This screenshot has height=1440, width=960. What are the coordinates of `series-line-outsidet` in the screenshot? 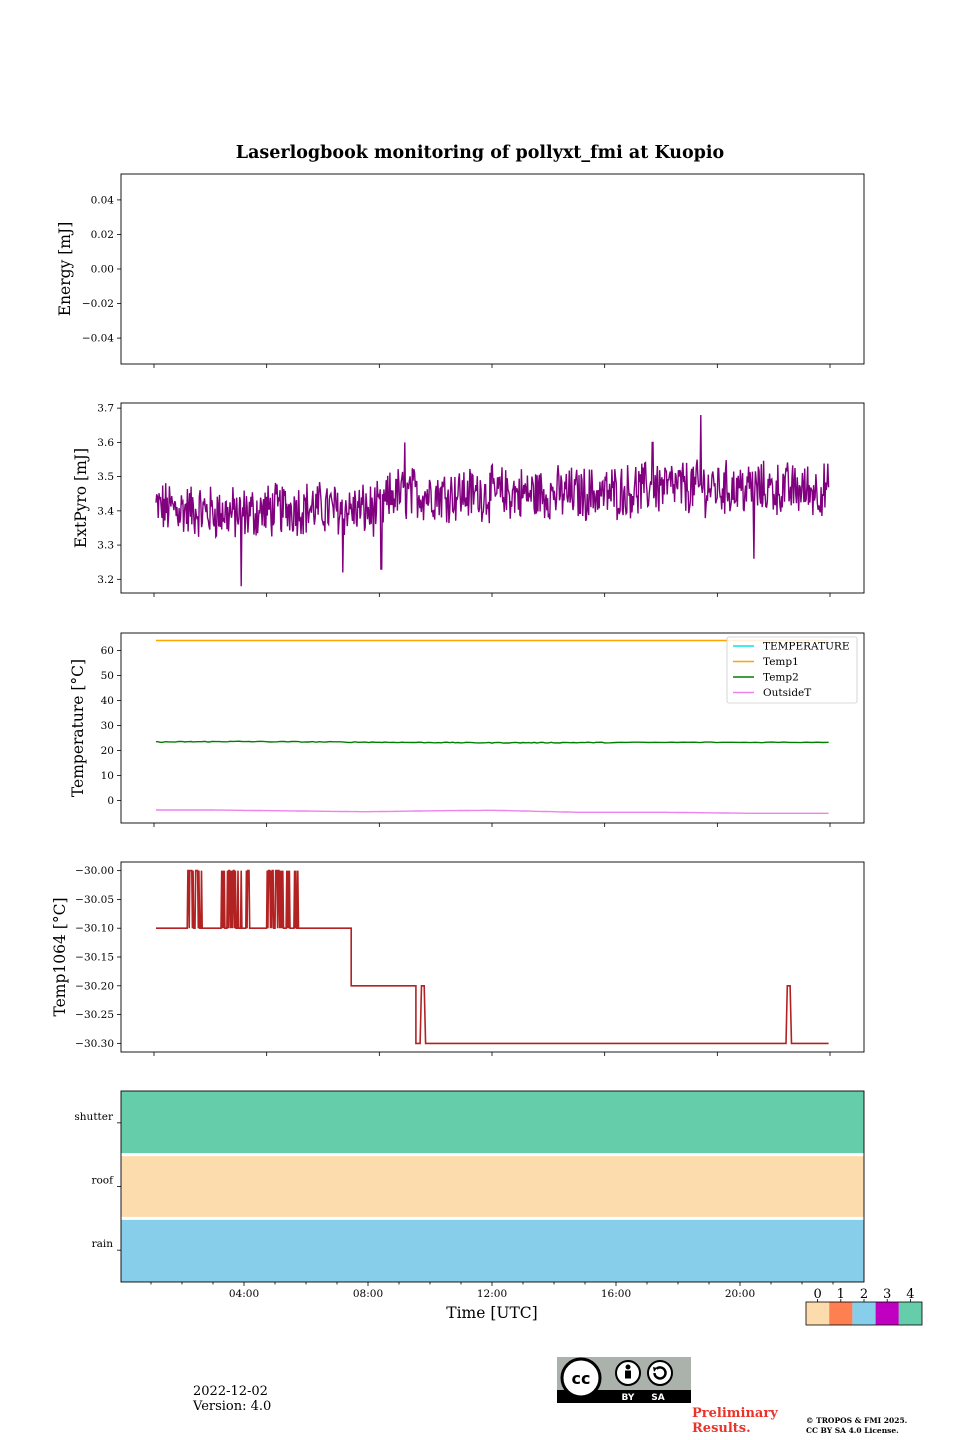 It's located at (492, 811).